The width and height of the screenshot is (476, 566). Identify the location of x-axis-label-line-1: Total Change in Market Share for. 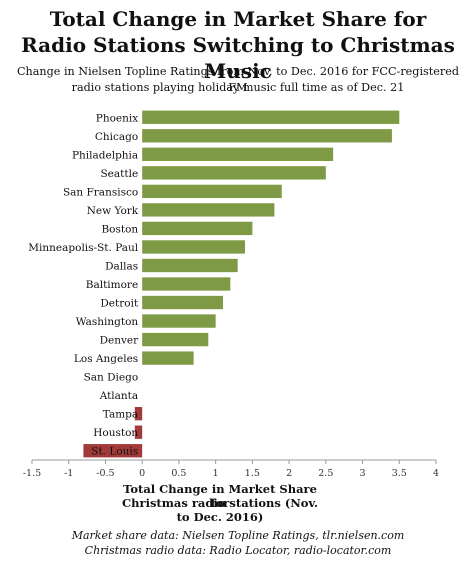
(220, 496).